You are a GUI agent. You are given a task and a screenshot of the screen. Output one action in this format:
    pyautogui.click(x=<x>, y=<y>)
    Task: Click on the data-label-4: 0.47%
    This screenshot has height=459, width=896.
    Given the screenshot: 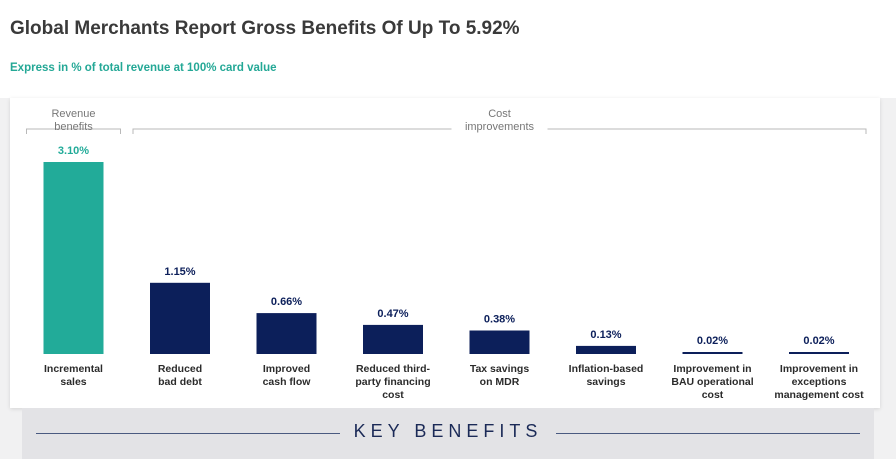 What is the action you would take?
    pyautogui.click(x=392, y=314)
    